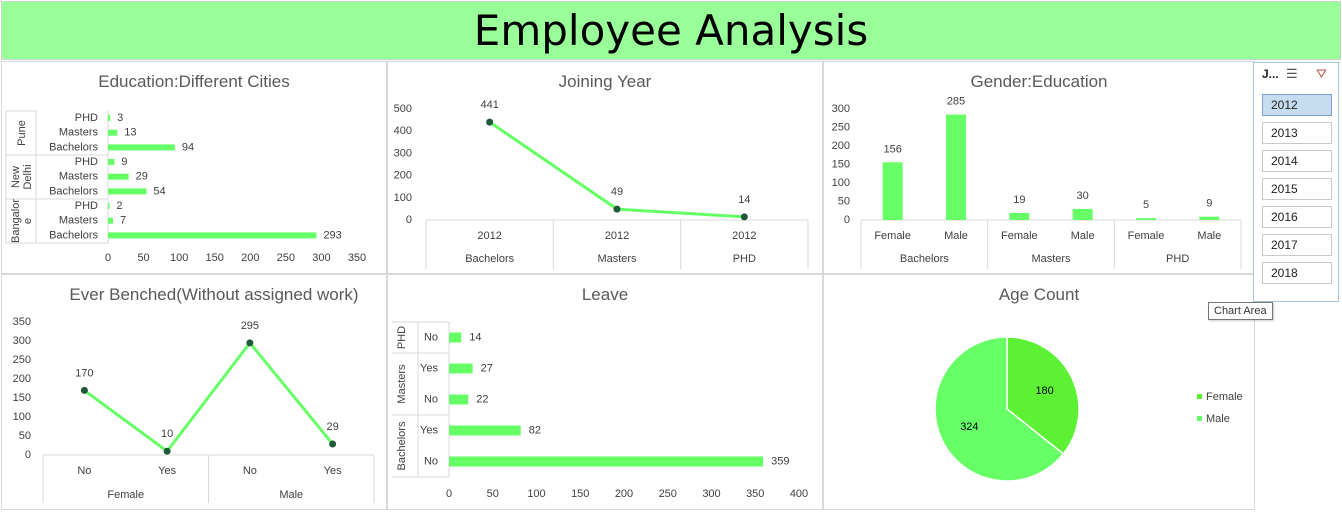 The height and width of the screenshot is (529, 1342). I want to click on group-label: New, so click(16, 177).